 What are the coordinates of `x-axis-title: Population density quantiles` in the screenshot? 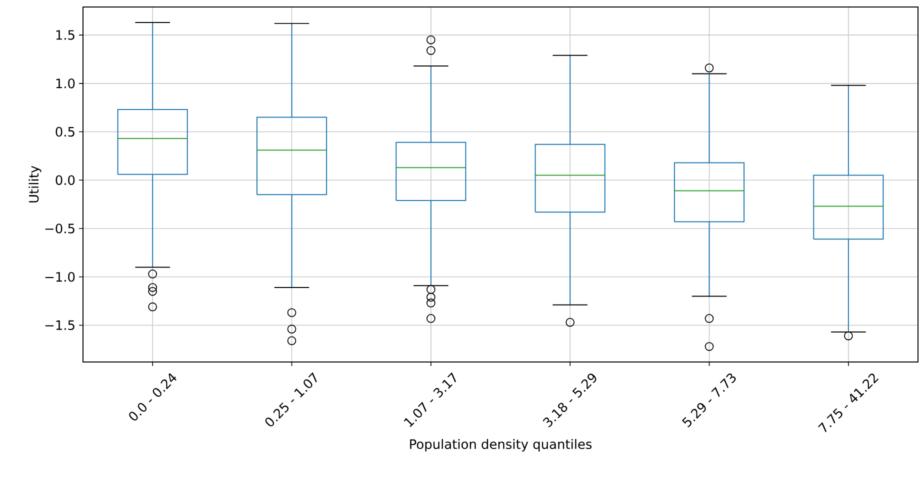 It's located at (501, 445).